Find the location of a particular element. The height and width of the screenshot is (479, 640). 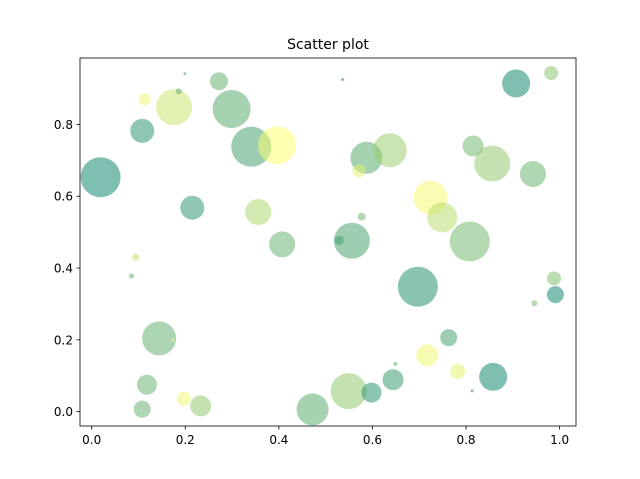

x-tick-label: 0.4 is located at coordinates (278, 440).